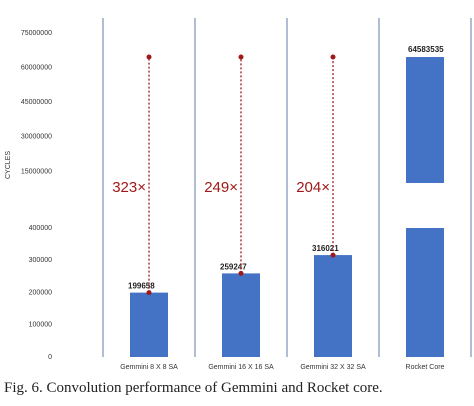 The width and height of the screenshot is (474, 406). What do you see at coordinates (36, 137) in the screenshot?
I see `y-tick-label: 30000000` at bounding box center [36, 137].